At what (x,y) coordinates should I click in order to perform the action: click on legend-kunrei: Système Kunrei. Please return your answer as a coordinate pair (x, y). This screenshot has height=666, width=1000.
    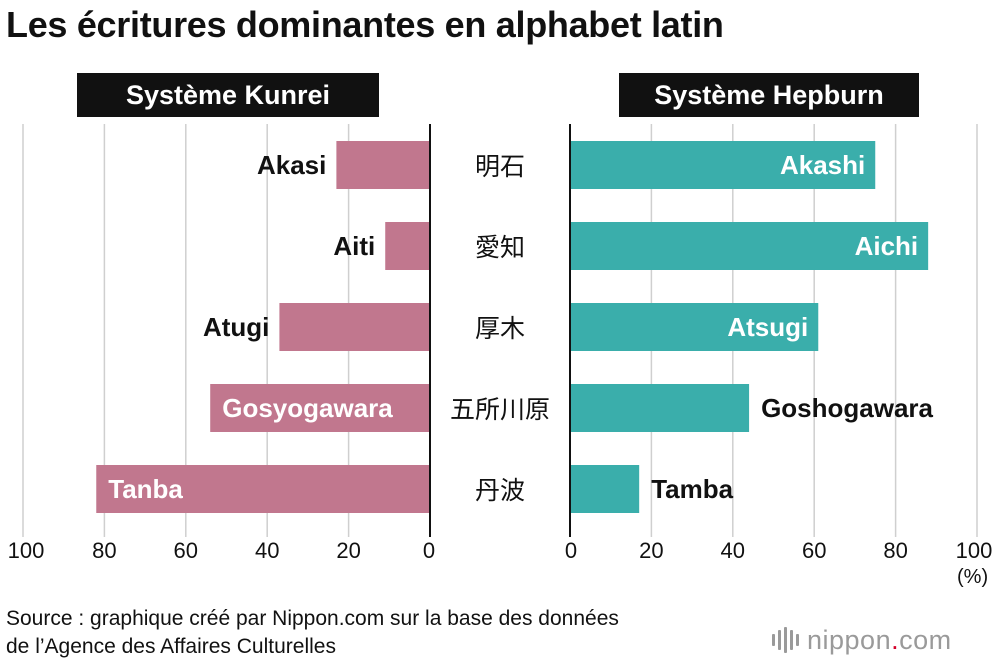
    Looking at the image, I should click on (228, 95).